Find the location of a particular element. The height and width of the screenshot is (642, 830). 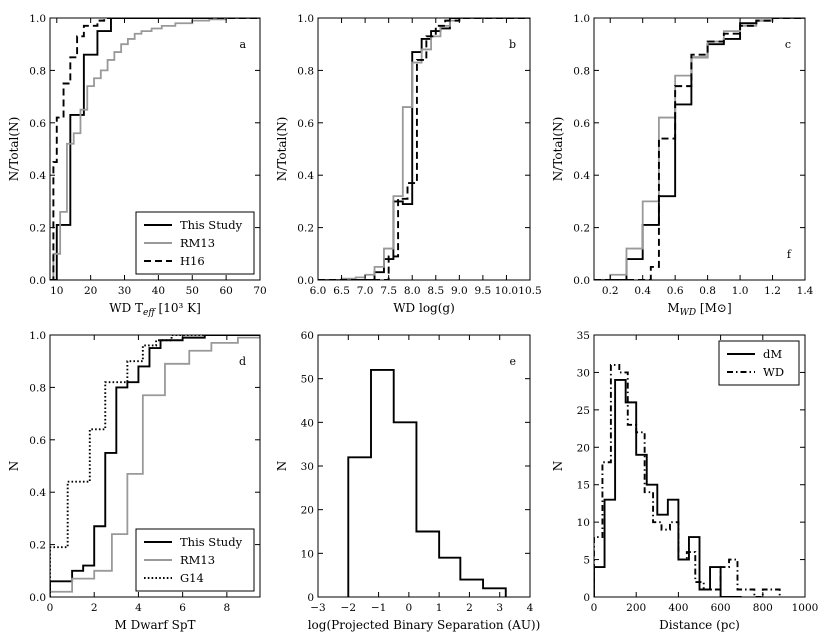

y-tick-label: 60 is located at coordinates (307, 336).